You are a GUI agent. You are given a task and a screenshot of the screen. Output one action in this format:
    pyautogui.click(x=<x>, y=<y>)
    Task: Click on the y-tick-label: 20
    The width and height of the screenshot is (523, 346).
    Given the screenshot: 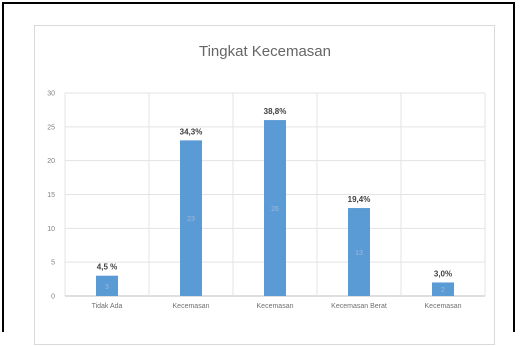 What is the action you would take?
    pyautogui.click(x=51, y=161)
    